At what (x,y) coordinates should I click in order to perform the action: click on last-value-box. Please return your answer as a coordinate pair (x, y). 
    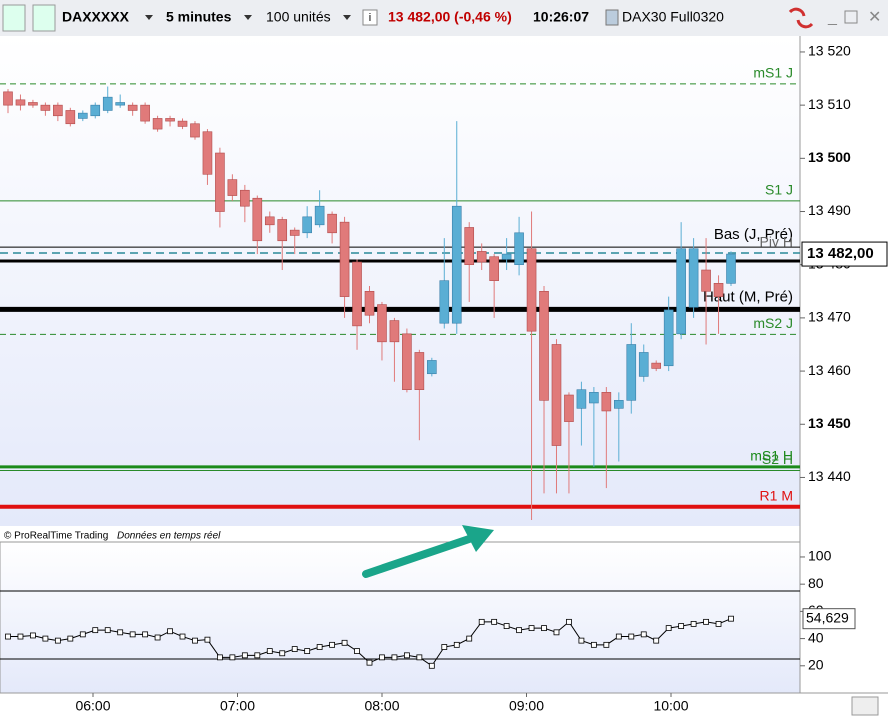
    Looking at the image, I should click on (829, 619).